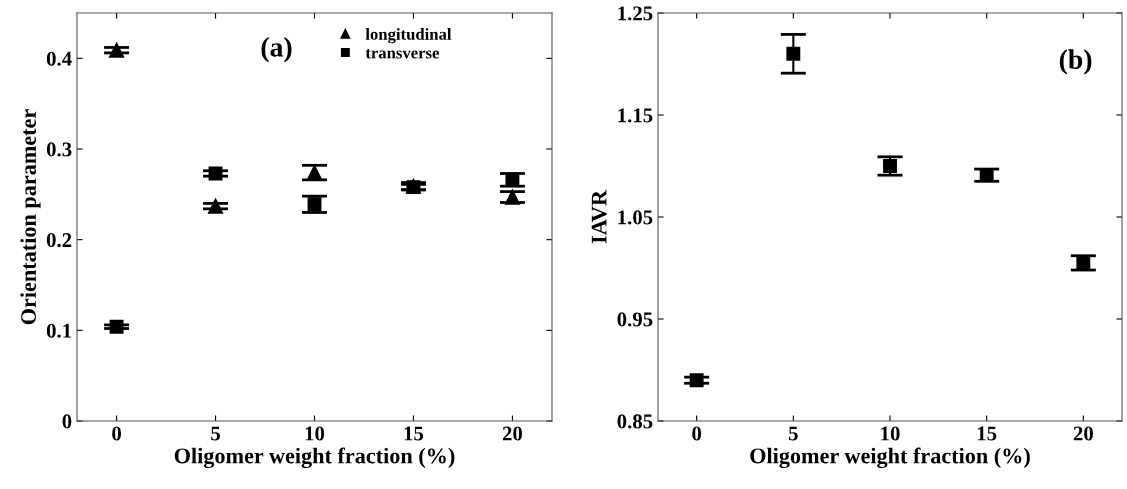 The height and width of the screenshot is (489, 1127). I want to click on y-tick-label: 1.25, so click(635, 13).